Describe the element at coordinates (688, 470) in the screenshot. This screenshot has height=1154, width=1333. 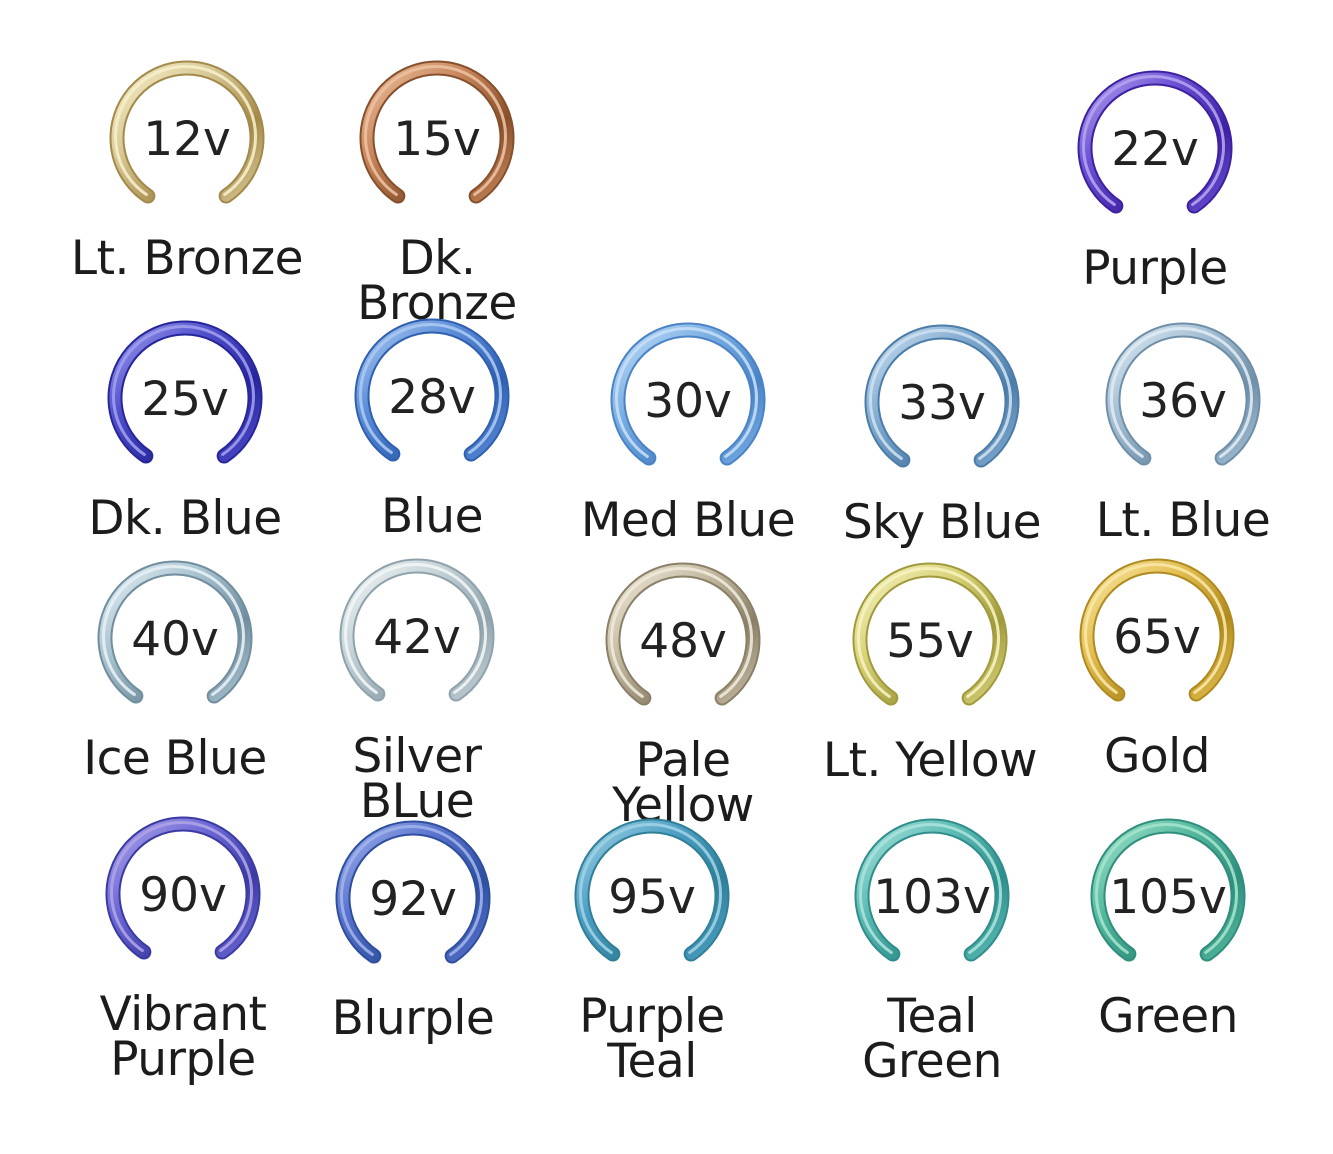
I see `ring-swatch-med-blue: 30v Med Blue` at that location.